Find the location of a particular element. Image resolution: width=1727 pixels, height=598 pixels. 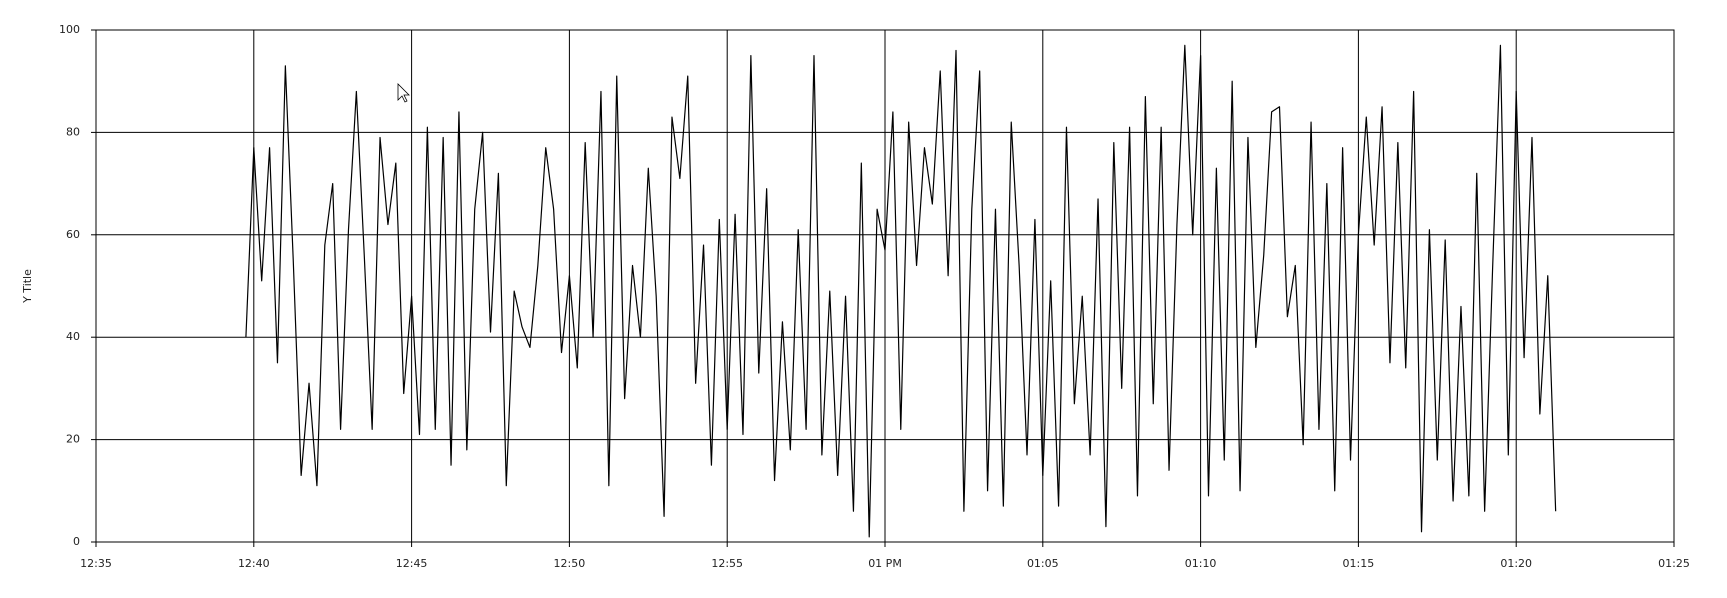

x-tick-label: 12:40 is located at coordinates (254, 563).